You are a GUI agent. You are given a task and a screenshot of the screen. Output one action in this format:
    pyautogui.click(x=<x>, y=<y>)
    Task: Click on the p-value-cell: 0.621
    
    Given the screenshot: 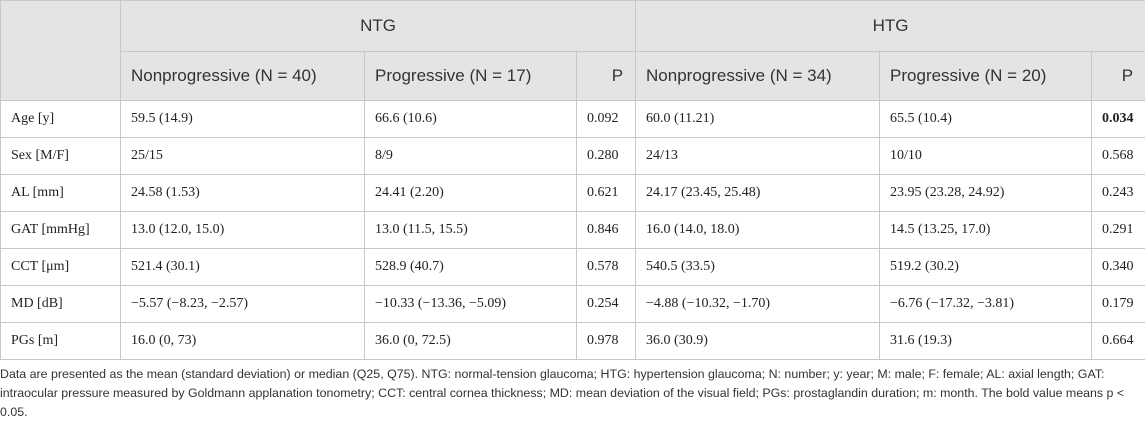 What is the action you would take?
    pyautogui.click(x=606, y=193)
    